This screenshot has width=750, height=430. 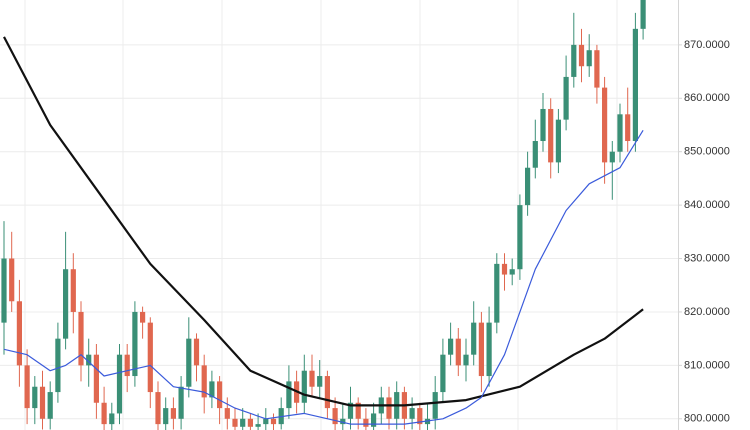 What do you see at coordinates (707, 152) in the screenshot?
I see `y-tick-label: 850.0000` at bounding box center [707, 152].